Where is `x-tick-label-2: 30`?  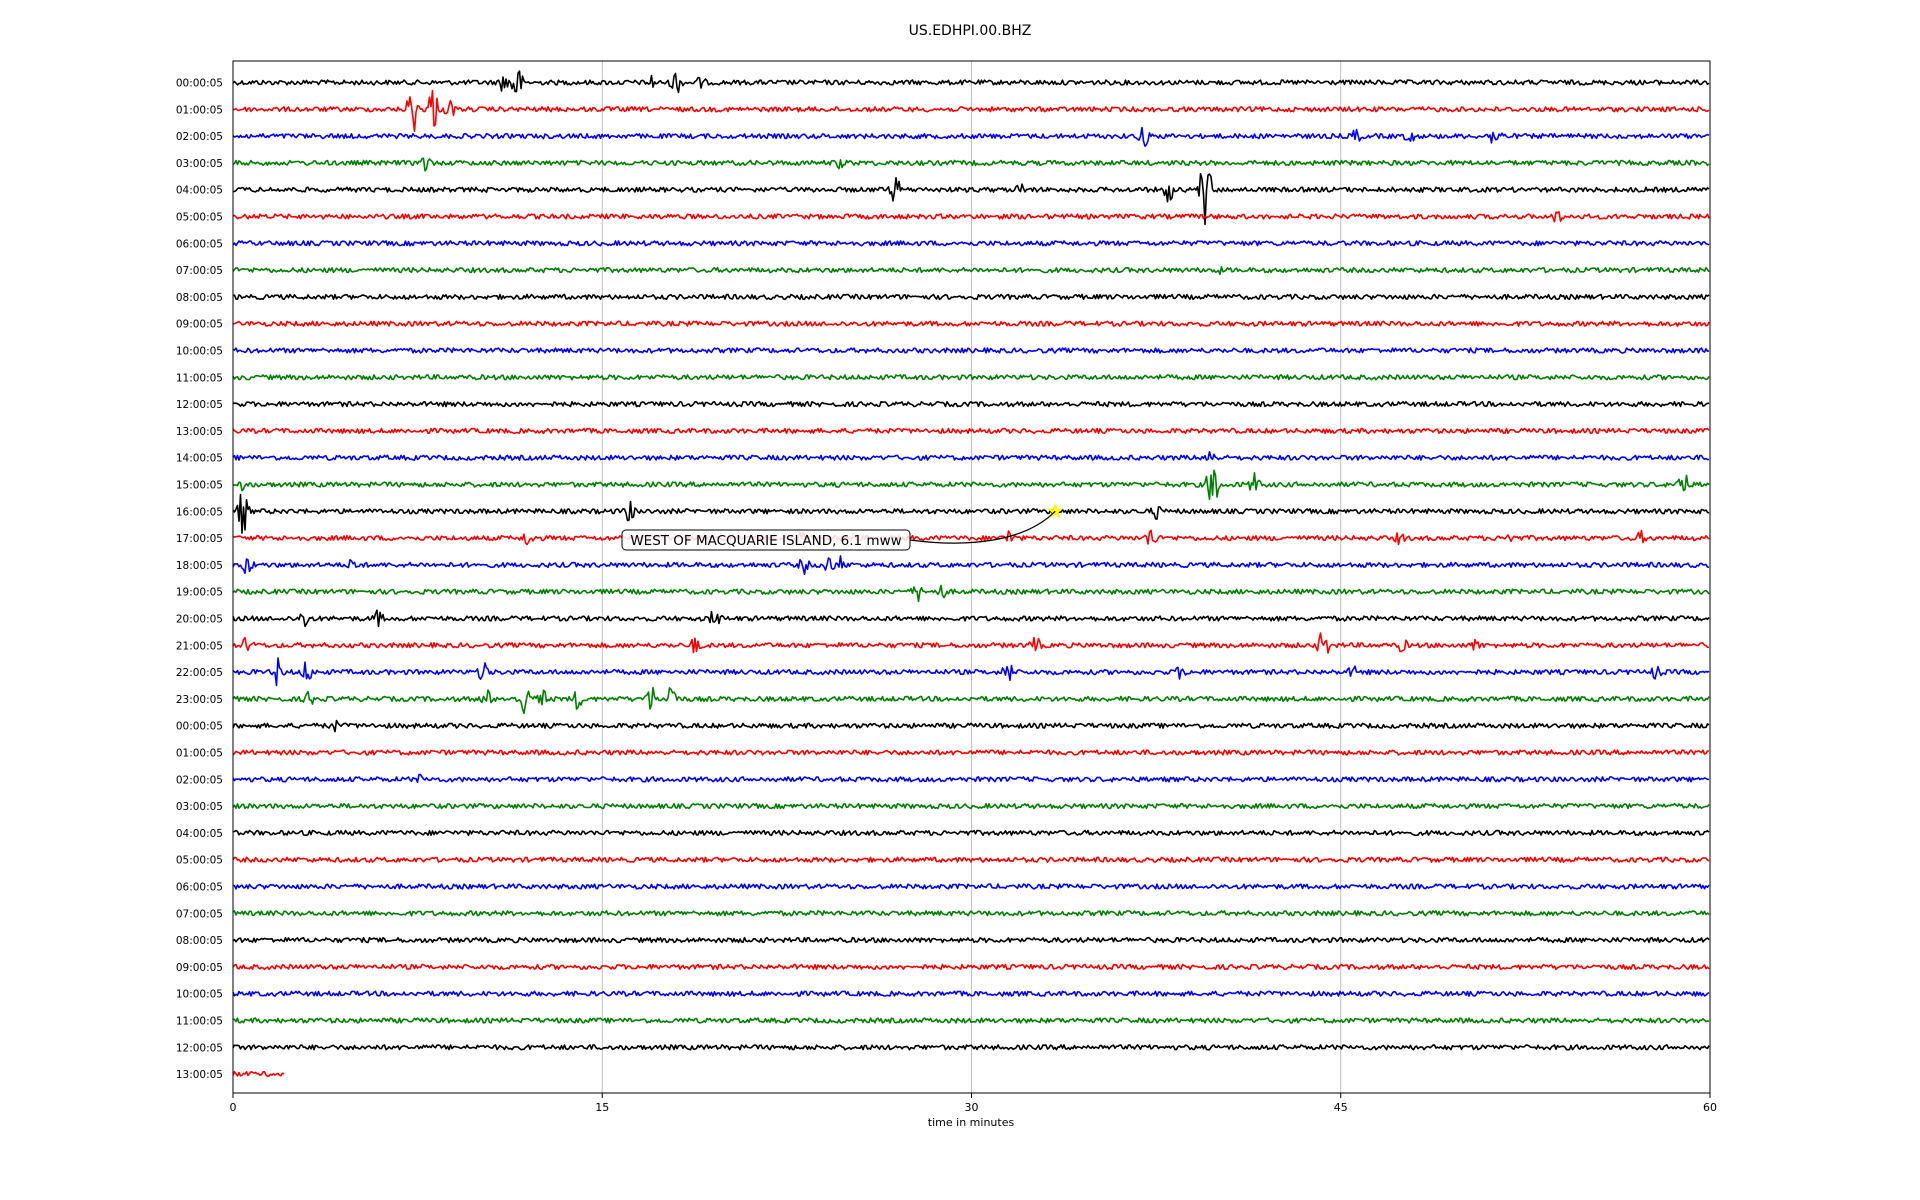
x-tick-label-2: 30 is located at coordinates (972, 1107).